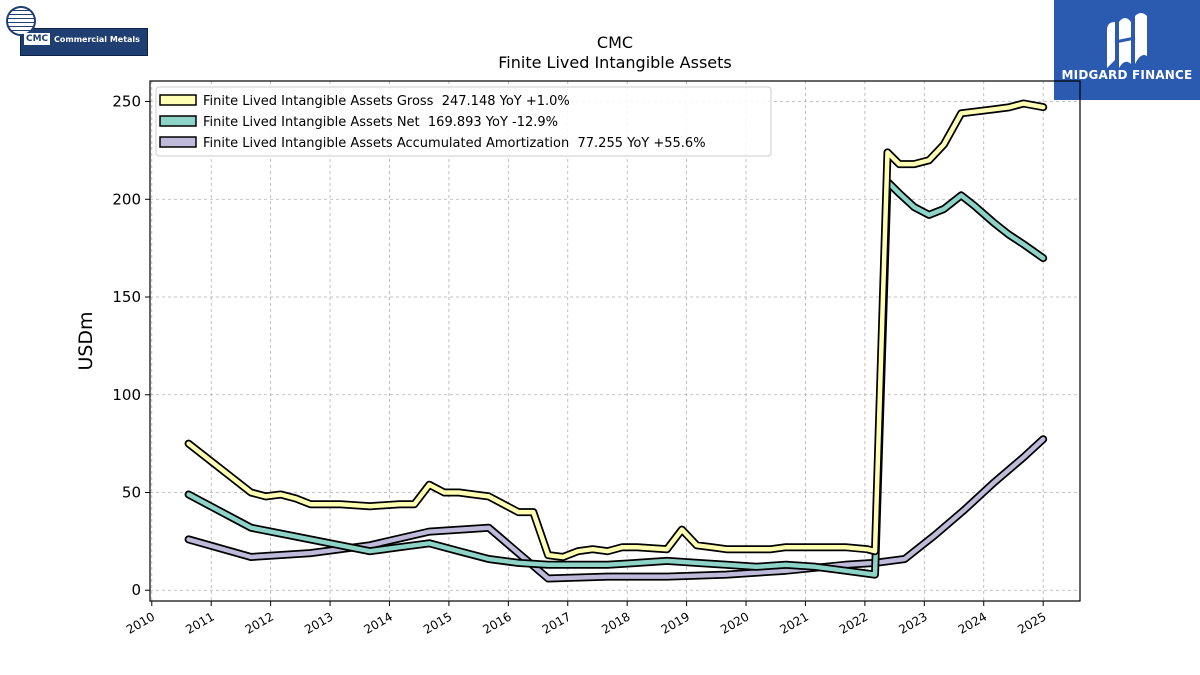  I want to click on x-tick-label: 2024, so click(972, 622).